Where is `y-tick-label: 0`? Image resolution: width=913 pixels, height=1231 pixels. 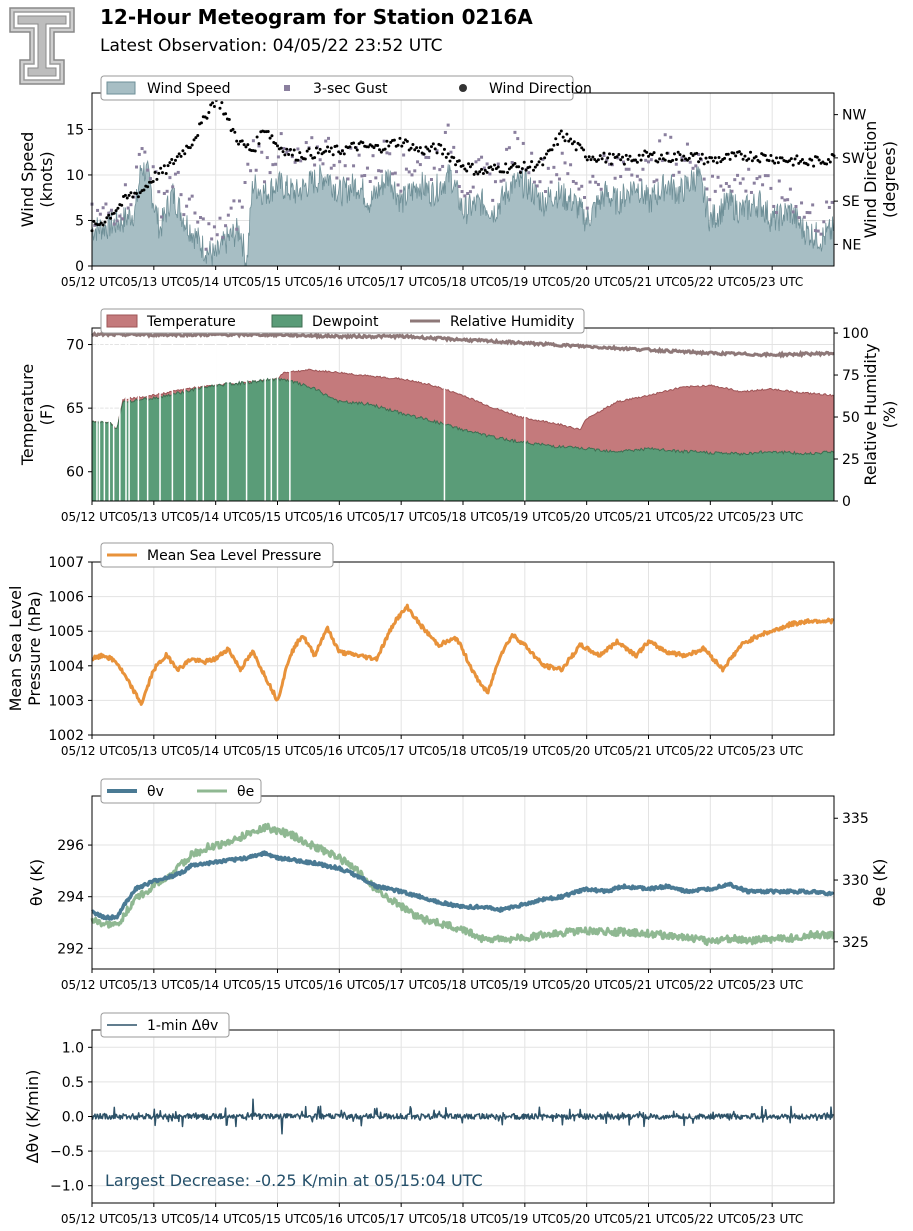
y-tick-label: 0 is located at coordinates (79, 267).